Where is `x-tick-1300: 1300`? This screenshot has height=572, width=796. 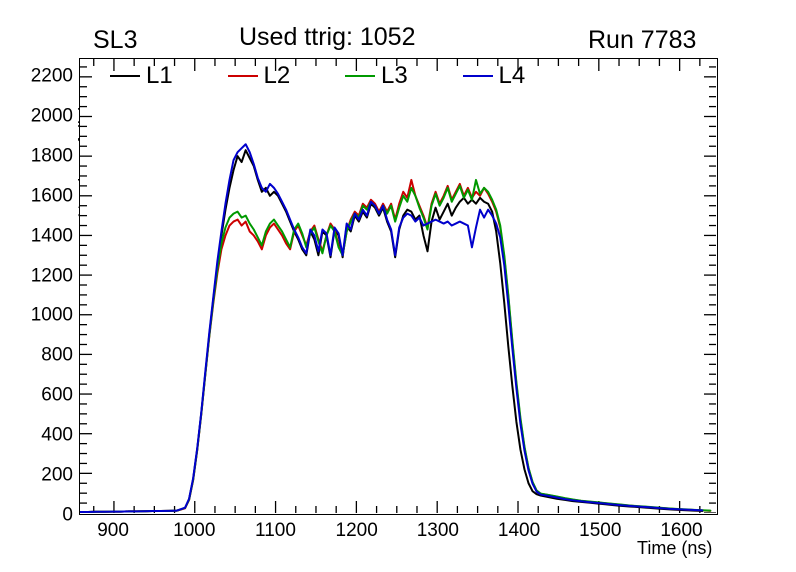
x-tick-1300: 1300 is located at coordinates (438, 530).